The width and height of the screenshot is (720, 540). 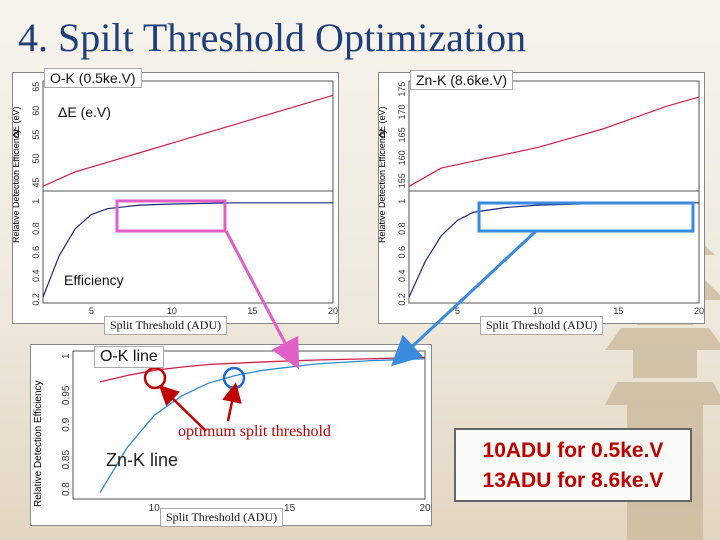 What do you see at coordinates (187, 250) in the screenshot?
I see `ok-efficiency-curve` at bounding box center [187, 250].